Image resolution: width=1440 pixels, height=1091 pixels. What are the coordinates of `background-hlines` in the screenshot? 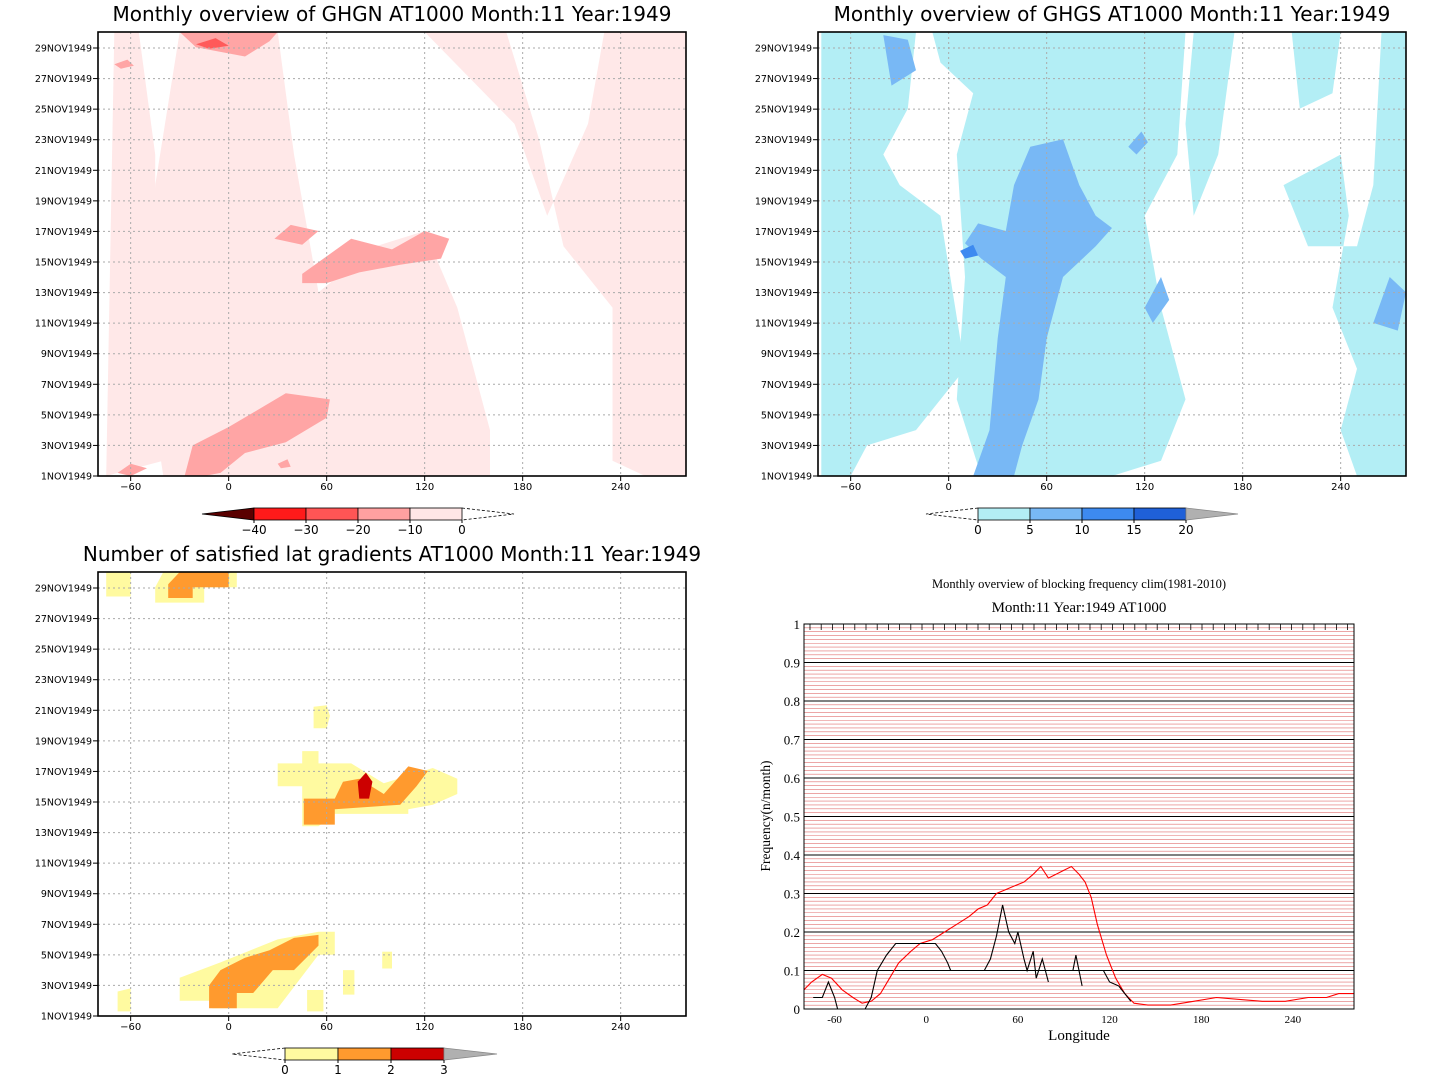 It's located at (1079, 816).